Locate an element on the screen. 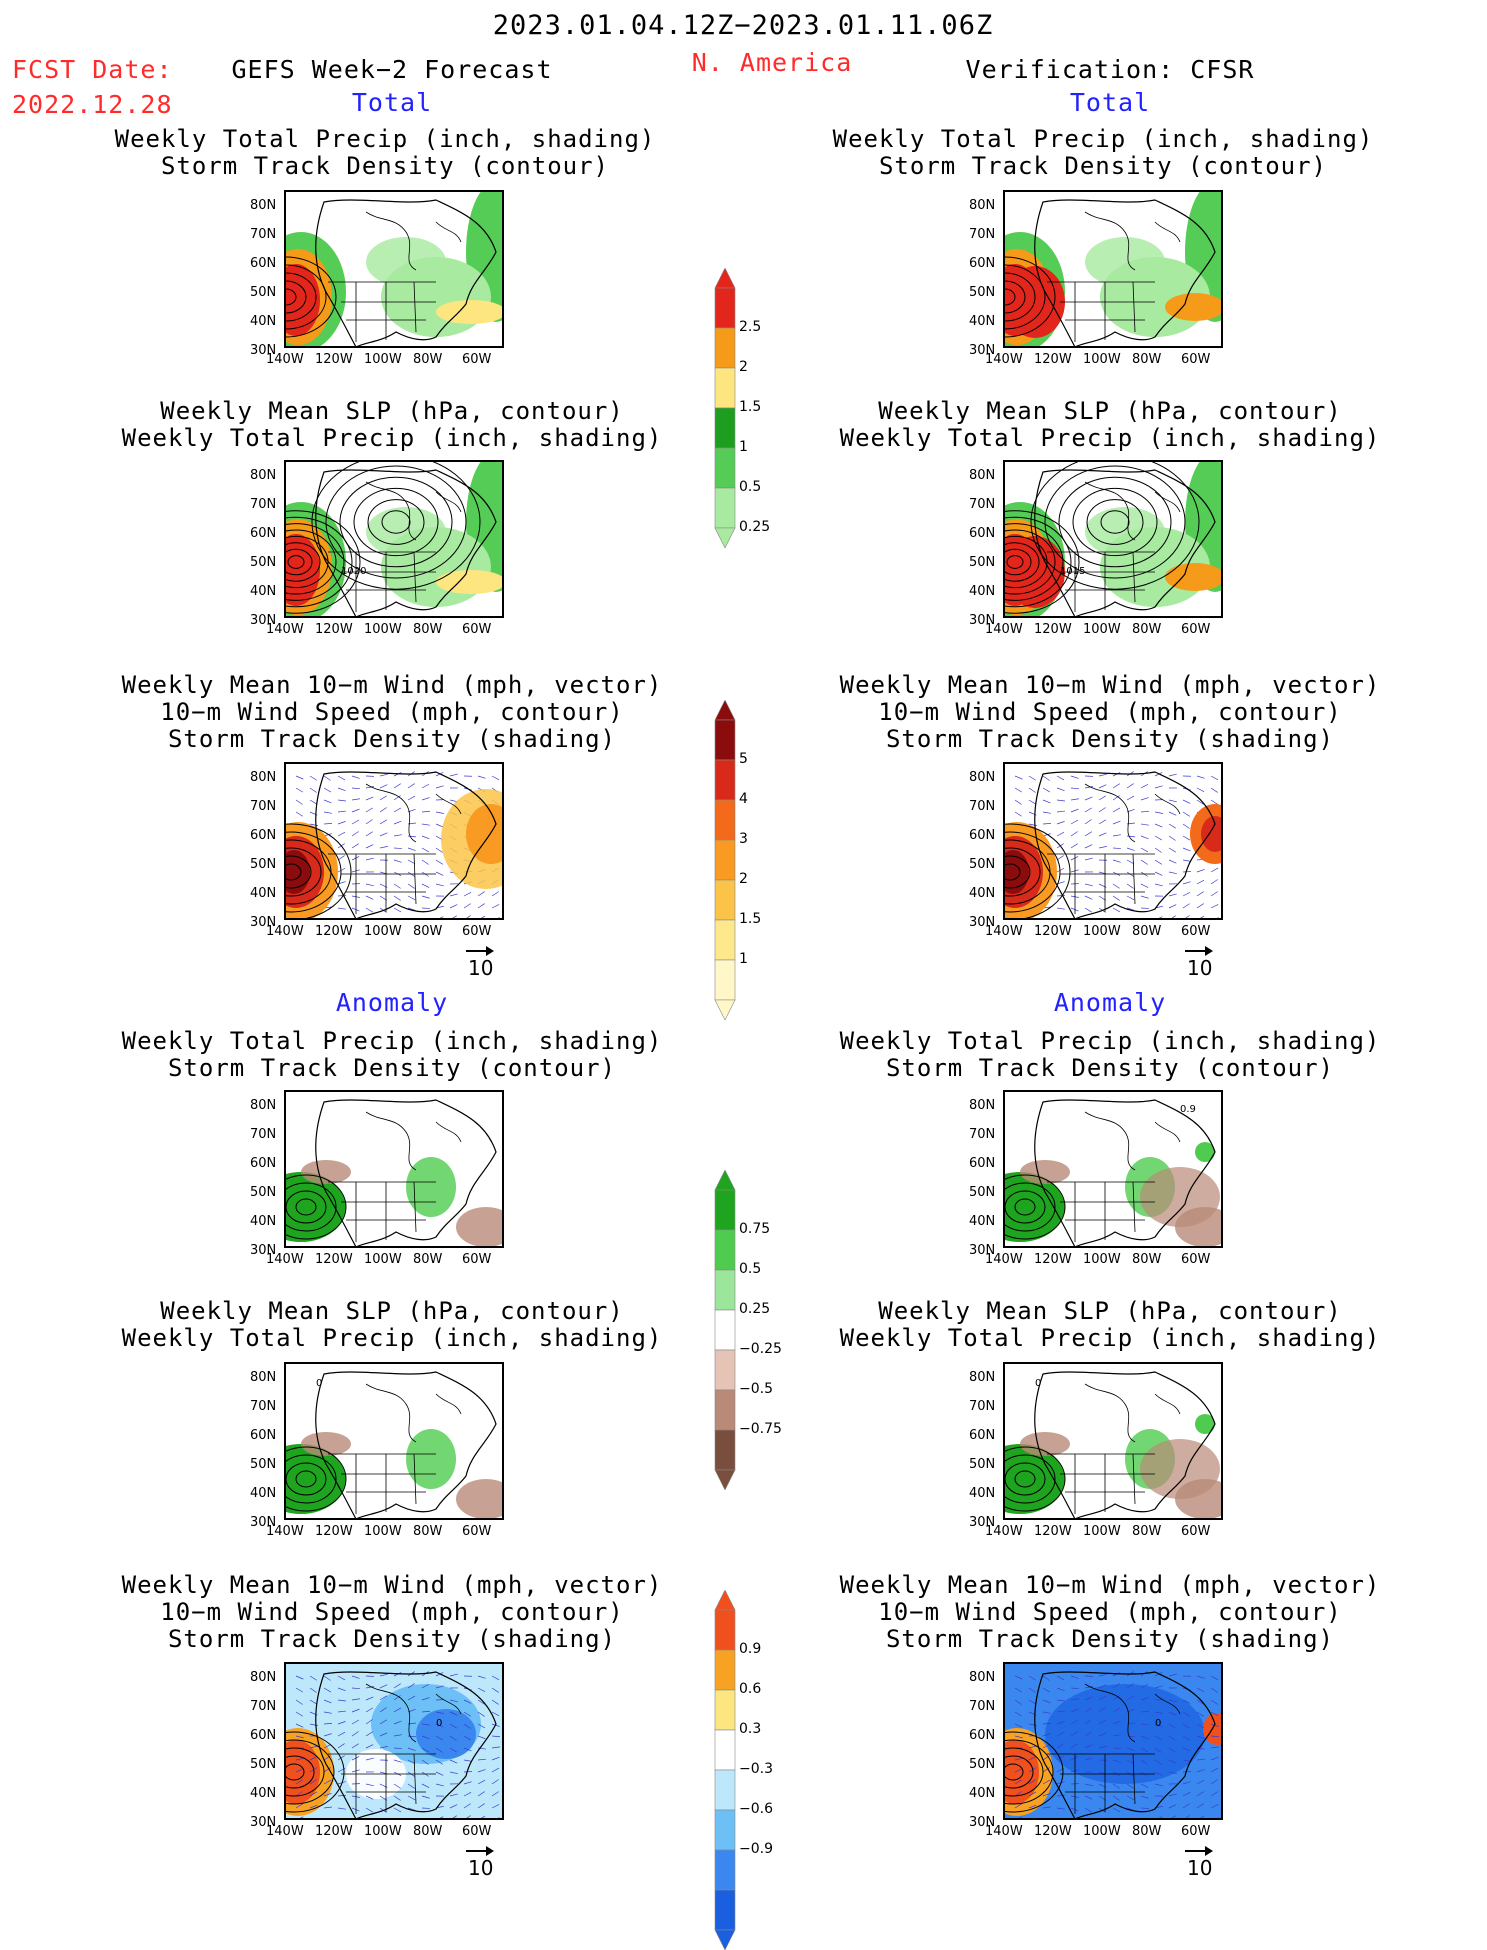 The image size is (1487, 1950). colorbar-label: −0.9 is located at coordinates (756, 1849).